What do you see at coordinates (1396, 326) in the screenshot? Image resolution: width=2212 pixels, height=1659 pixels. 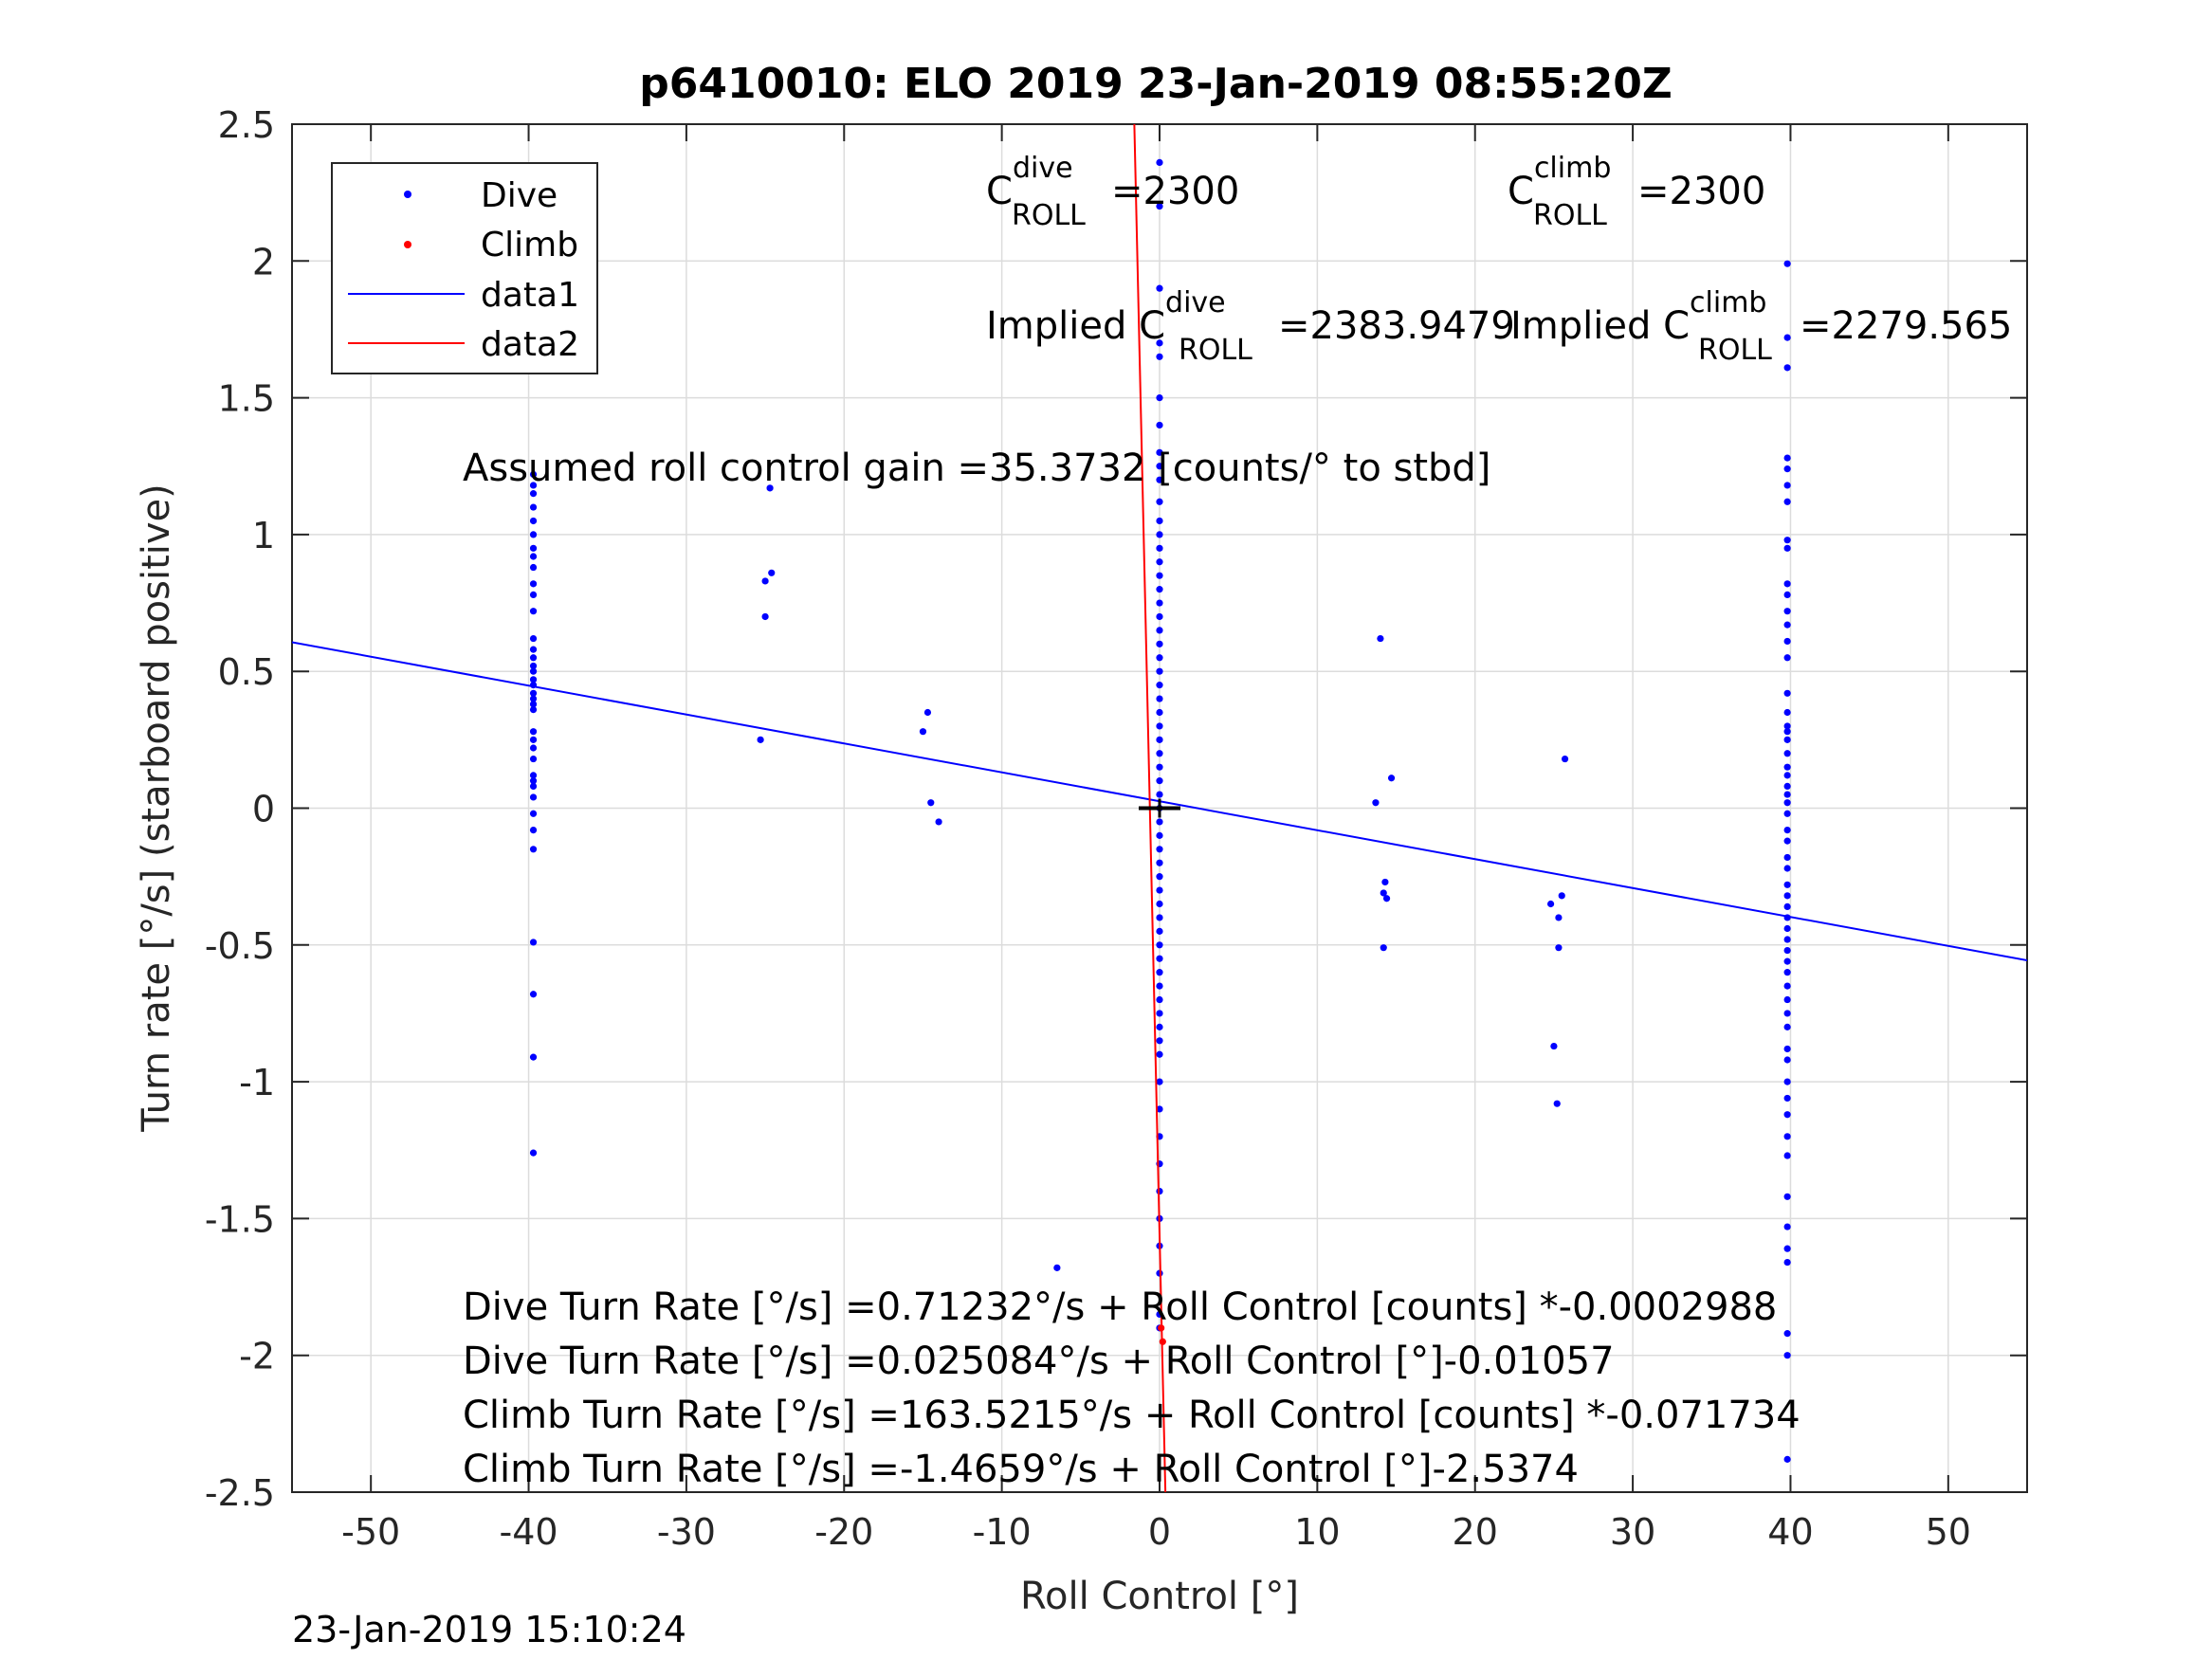 I see `implied-dive-value: =2383.9479` at bounding box center [1396, 326].